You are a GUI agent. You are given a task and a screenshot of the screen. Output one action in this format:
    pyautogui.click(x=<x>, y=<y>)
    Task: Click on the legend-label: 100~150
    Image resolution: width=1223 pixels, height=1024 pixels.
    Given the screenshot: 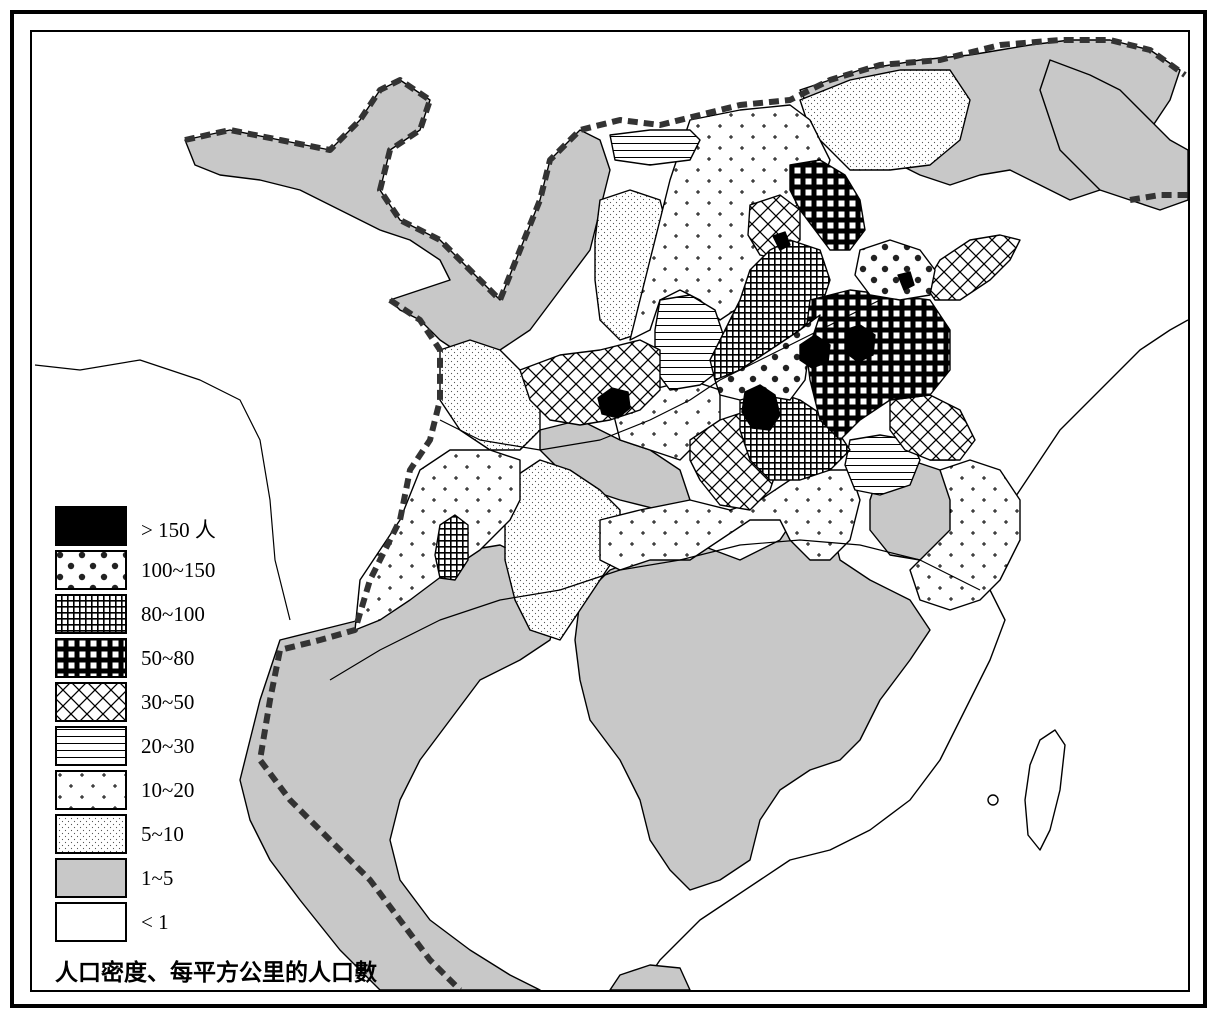 What is the action you would take?
    pyautogui.click(x=178, y=570)
    